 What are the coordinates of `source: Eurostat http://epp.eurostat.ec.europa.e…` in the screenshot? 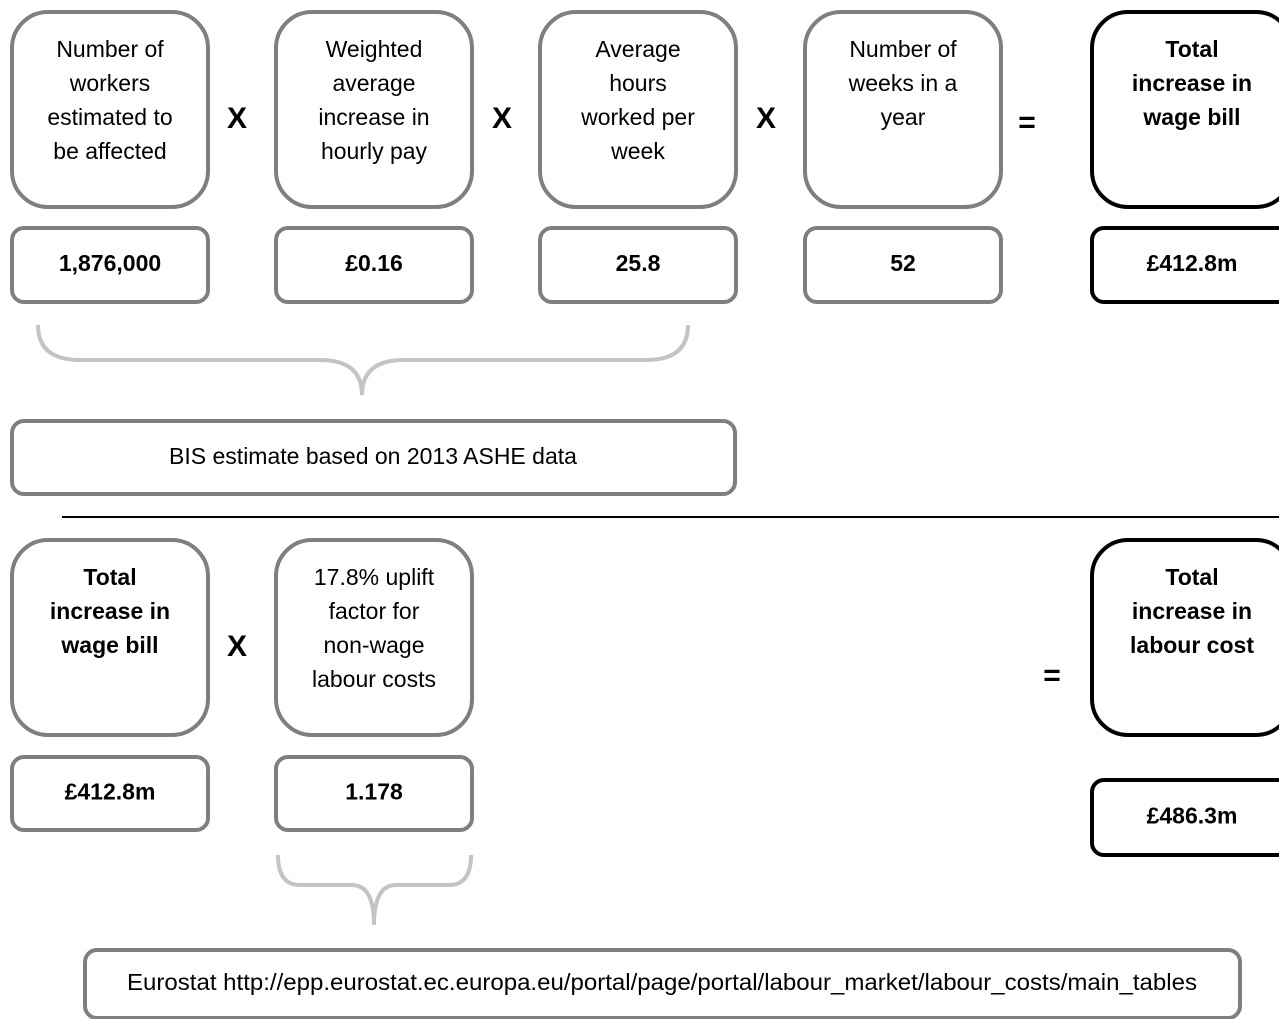 It's located at (662, 982).